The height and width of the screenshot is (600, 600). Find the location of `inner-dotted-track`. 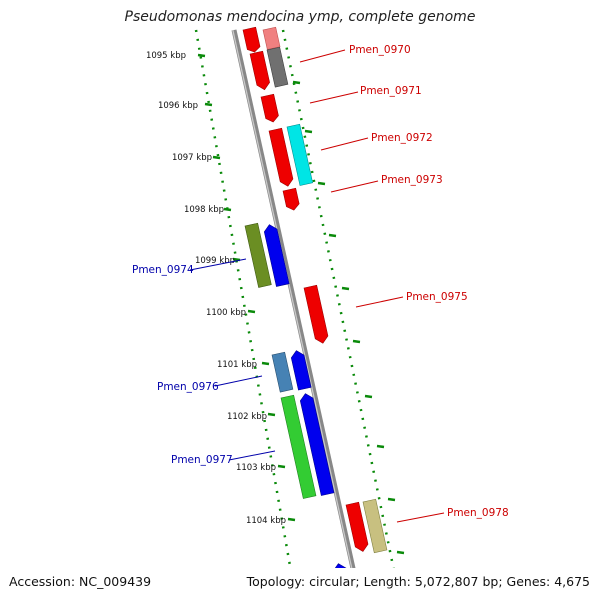

inner-dotted-track is located at coordinates (243, 298).